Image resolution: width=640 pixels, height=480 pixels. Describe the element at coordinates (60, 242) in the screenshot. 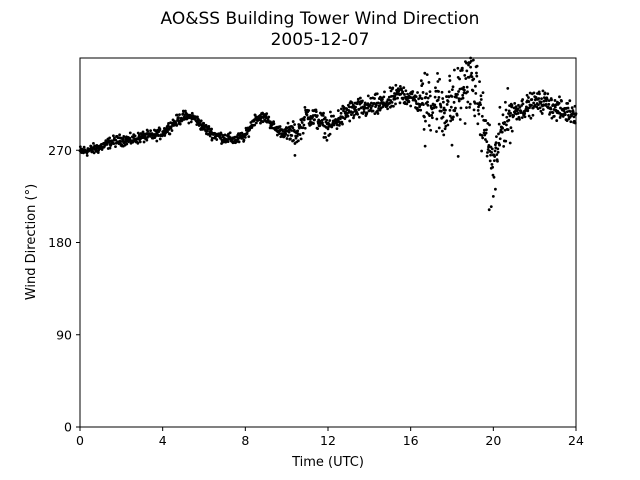

I see `y-tick-label: 180` at that location.